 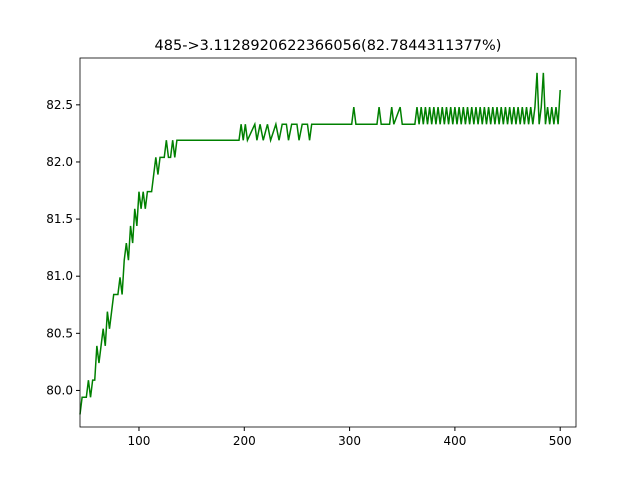 What do you see at coordinates (59, 162) in the screenshot?
I see `y-tick-label: 82.0` at bounding box center [59, 162].